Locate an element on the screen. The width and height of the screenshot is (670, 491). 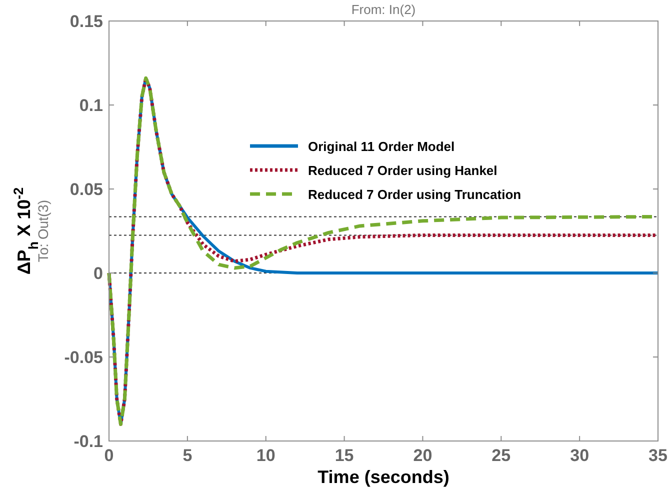
y-tick-label: -0.05 is located at coordinates (83, 357).